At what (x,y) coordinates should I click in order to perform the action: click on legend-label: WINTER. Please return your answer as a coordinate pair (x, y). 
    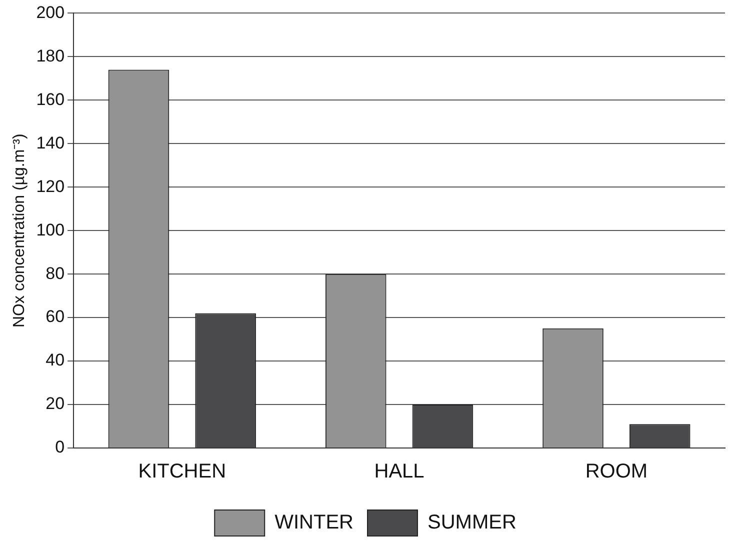
    Looking at the image, I should click on (314, 523).